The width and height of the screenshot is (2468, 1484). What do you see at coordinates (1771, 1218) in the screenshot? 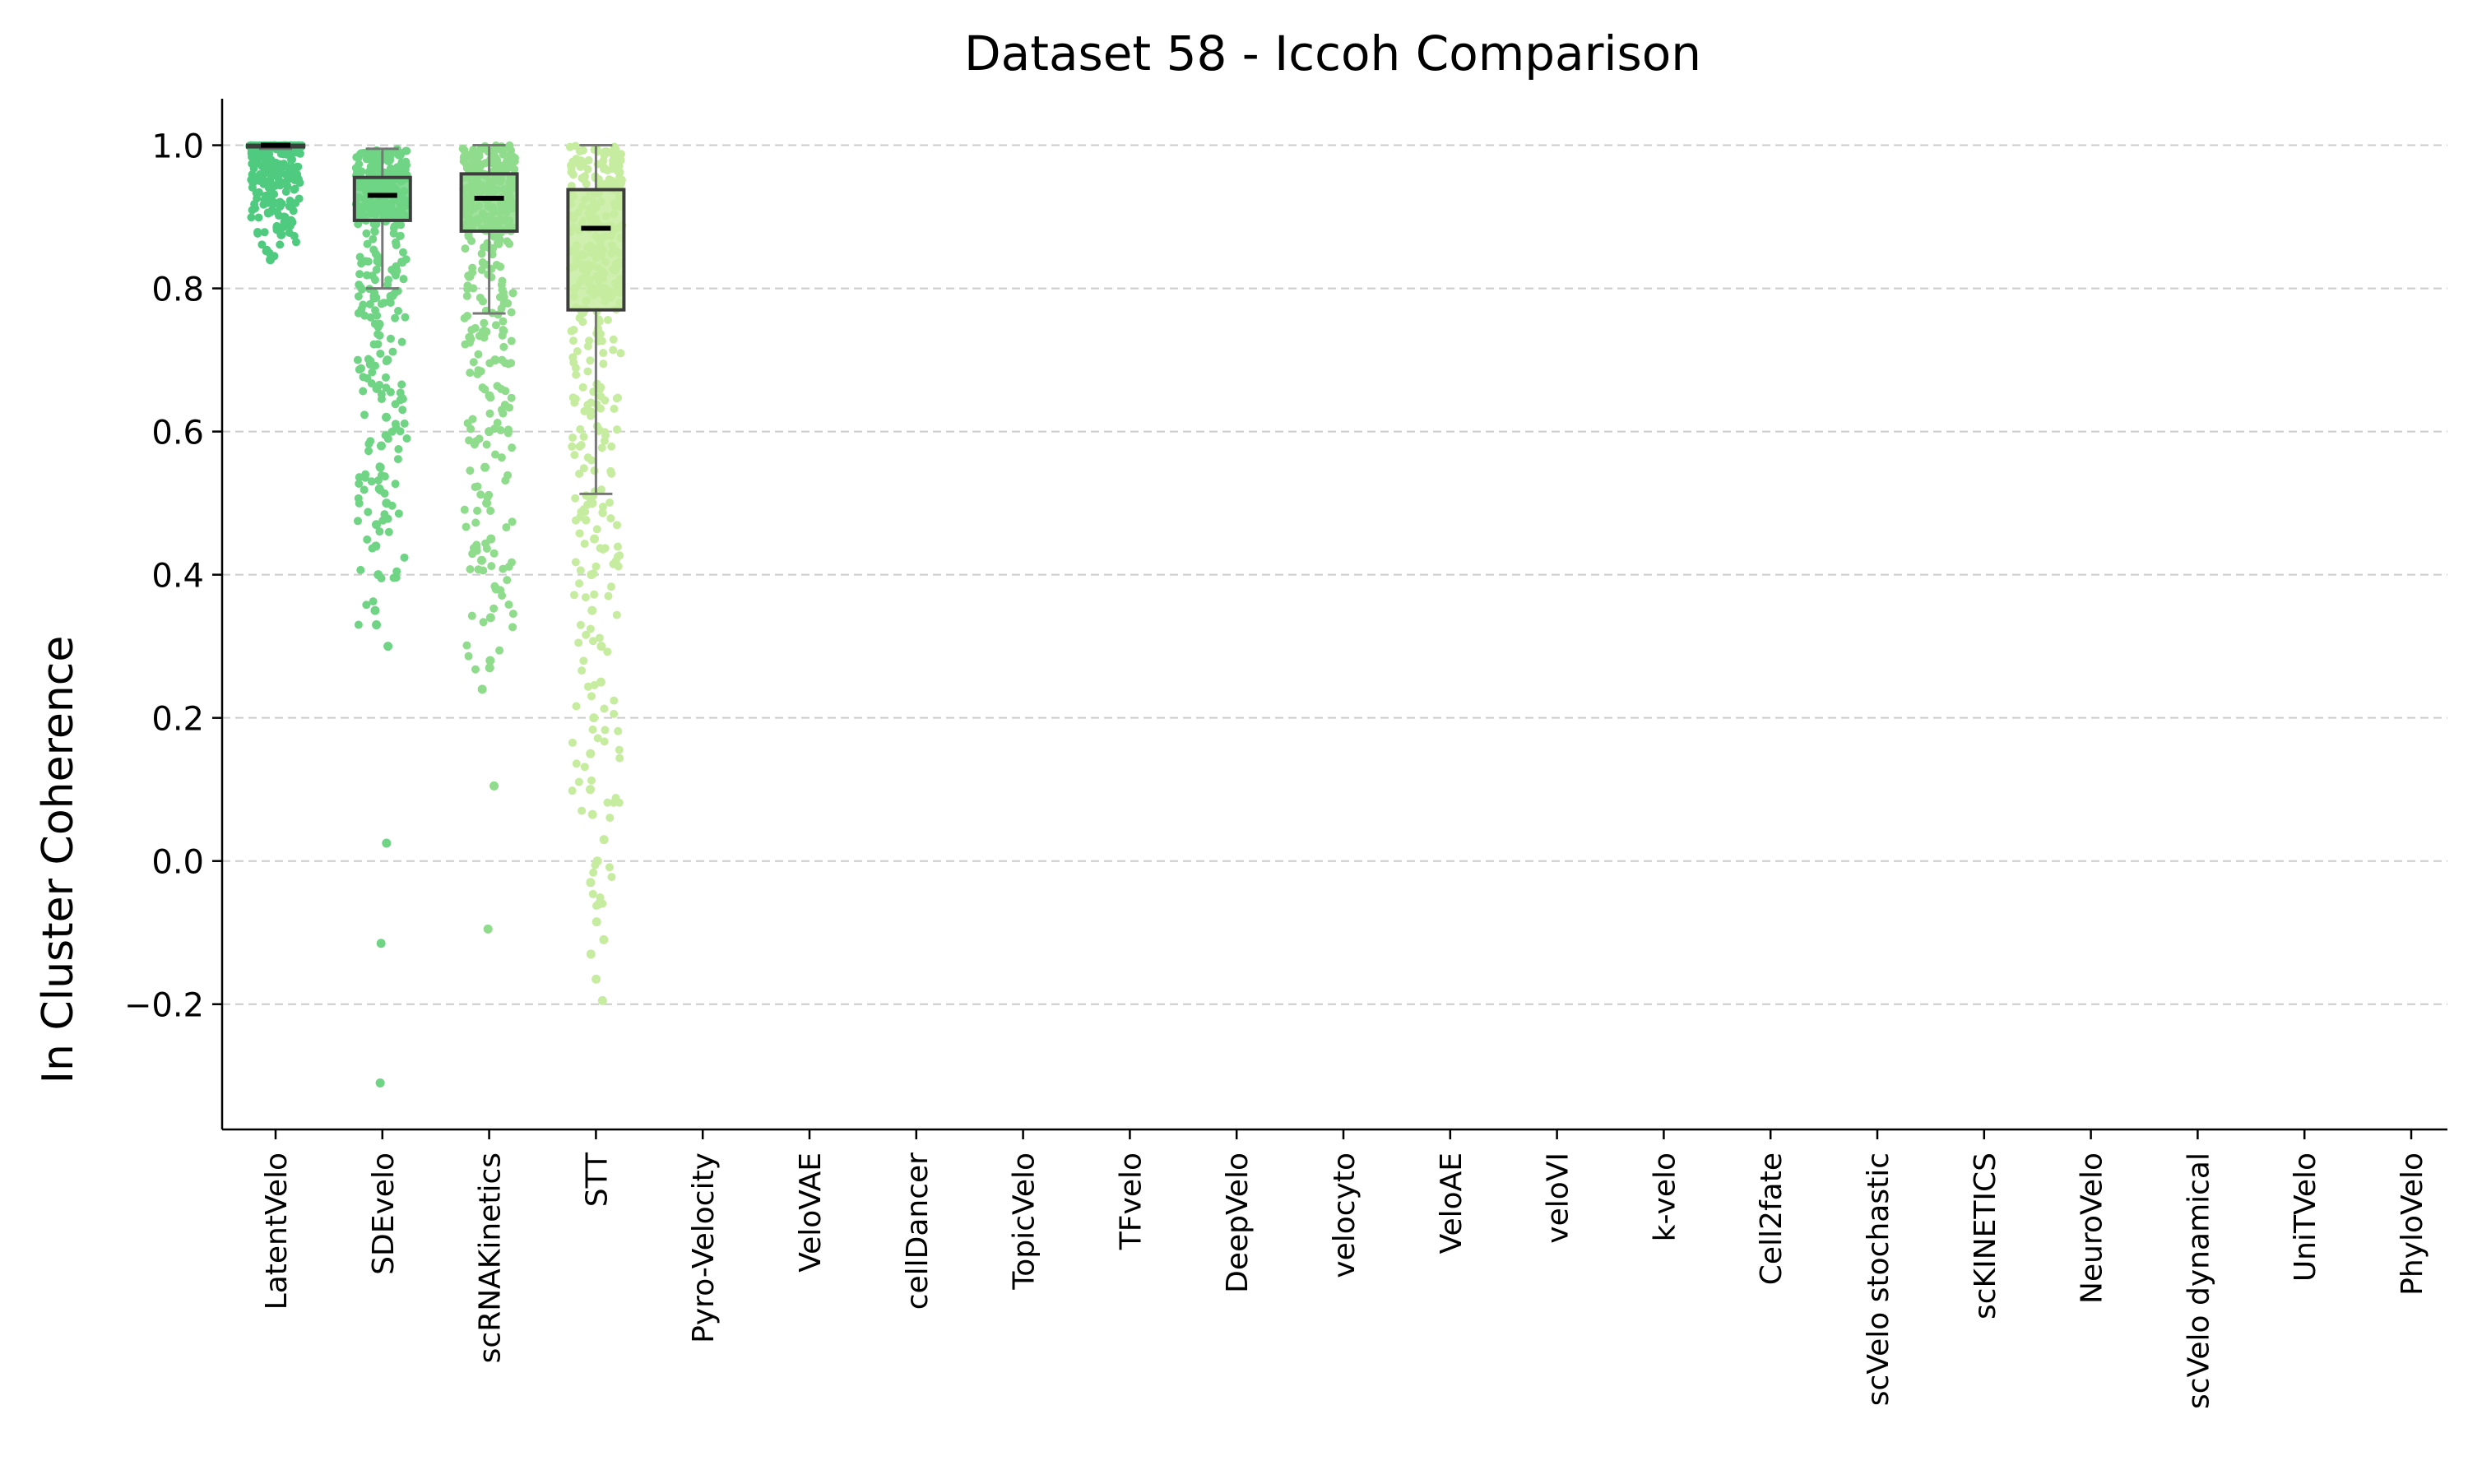
I see `x-tick-label: Cell2fate` at bounding box center [1771, 1218].